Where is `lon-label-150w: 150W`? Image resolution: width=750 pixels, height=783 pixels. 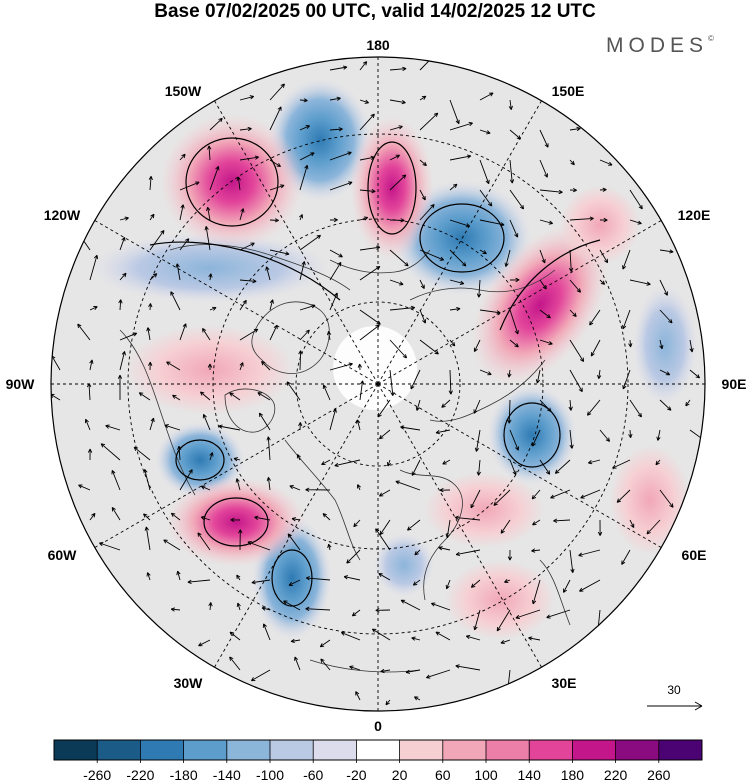 lon-label-150w: 150W is located at coordinates (183, 91).